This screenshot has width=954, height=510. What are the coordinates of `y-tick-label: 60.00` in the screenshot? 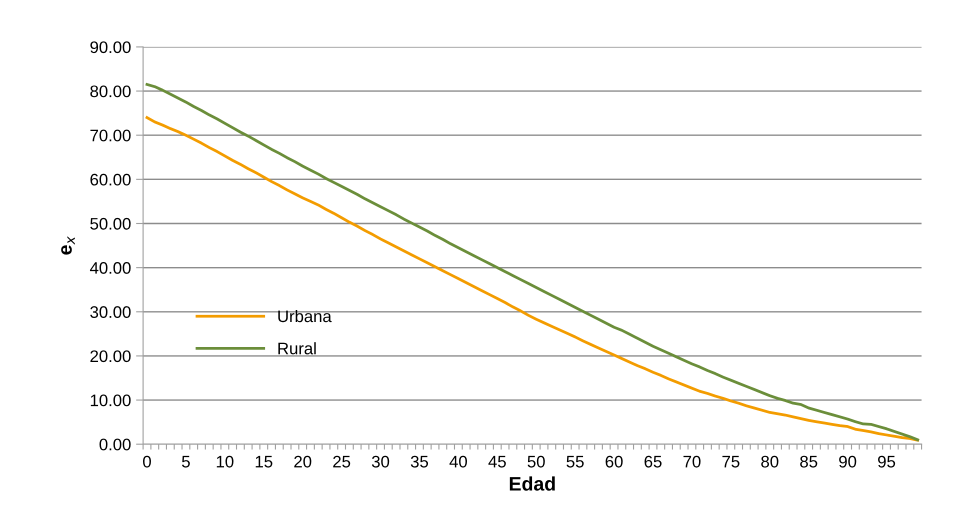 It's located at (110, 180).